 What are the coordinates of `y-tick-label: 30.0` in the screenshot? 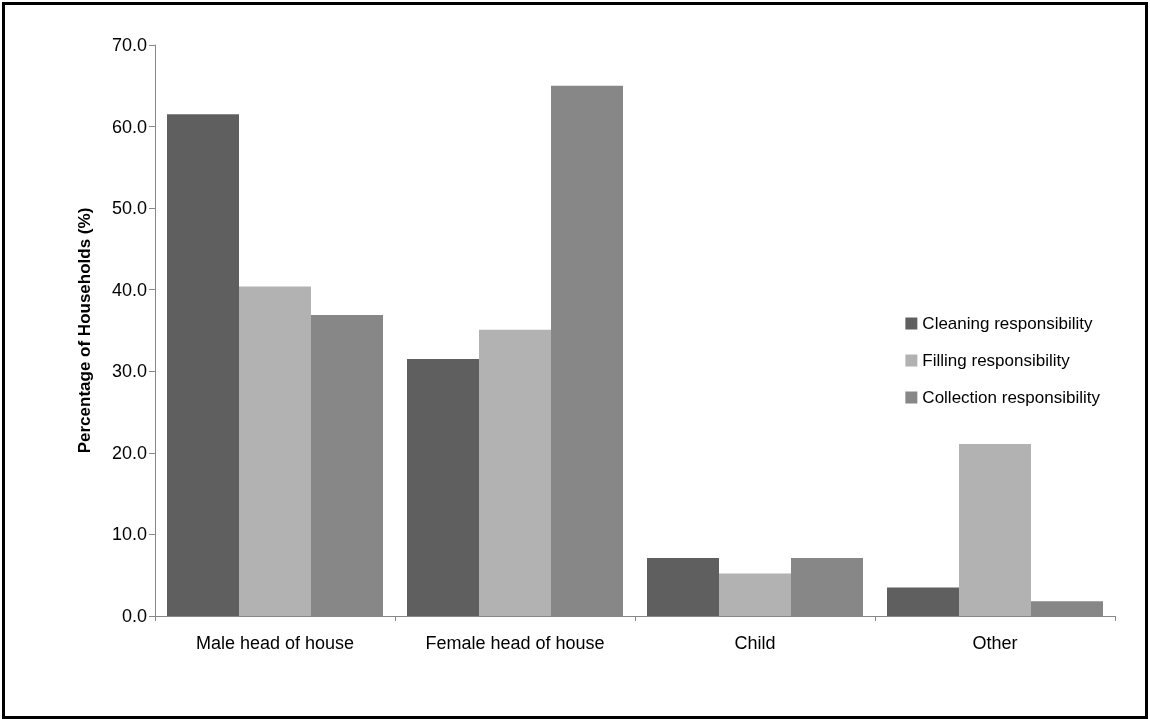 It's located at (129, 371).